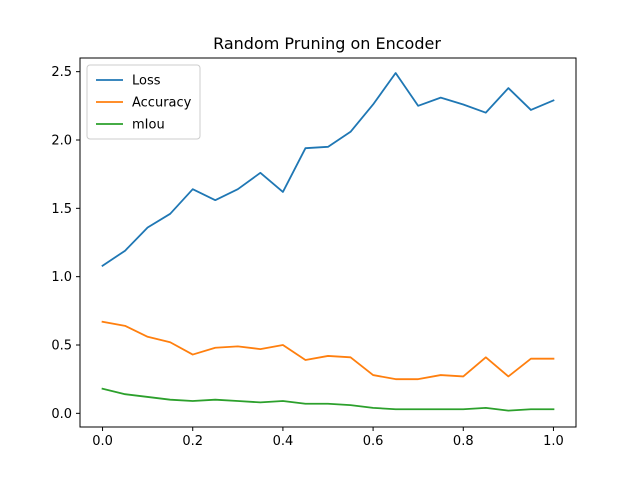 The width and height of the screenshot is (640, 480). Describe the element at coordinates (61, 346) in the screenshot. I see `y-tick-label: 0.5` at that location.